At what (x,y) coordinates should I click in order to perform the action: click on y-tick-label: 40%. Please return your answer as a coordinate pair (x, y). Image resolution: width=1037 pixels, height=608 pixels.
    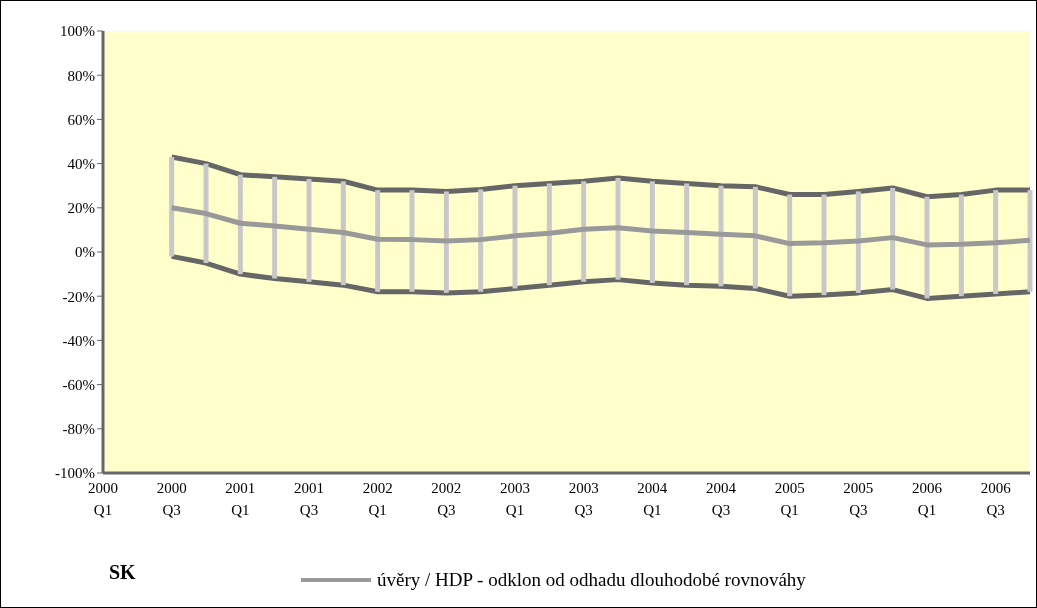
    Looking at the image, I should click on (81, 163).